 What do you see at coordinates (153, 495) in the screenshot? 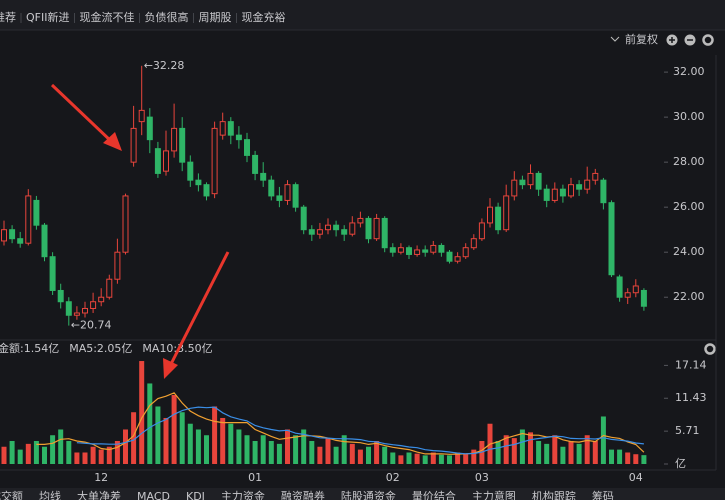
I see `tab: MACD` at bounding box center [153, 495].